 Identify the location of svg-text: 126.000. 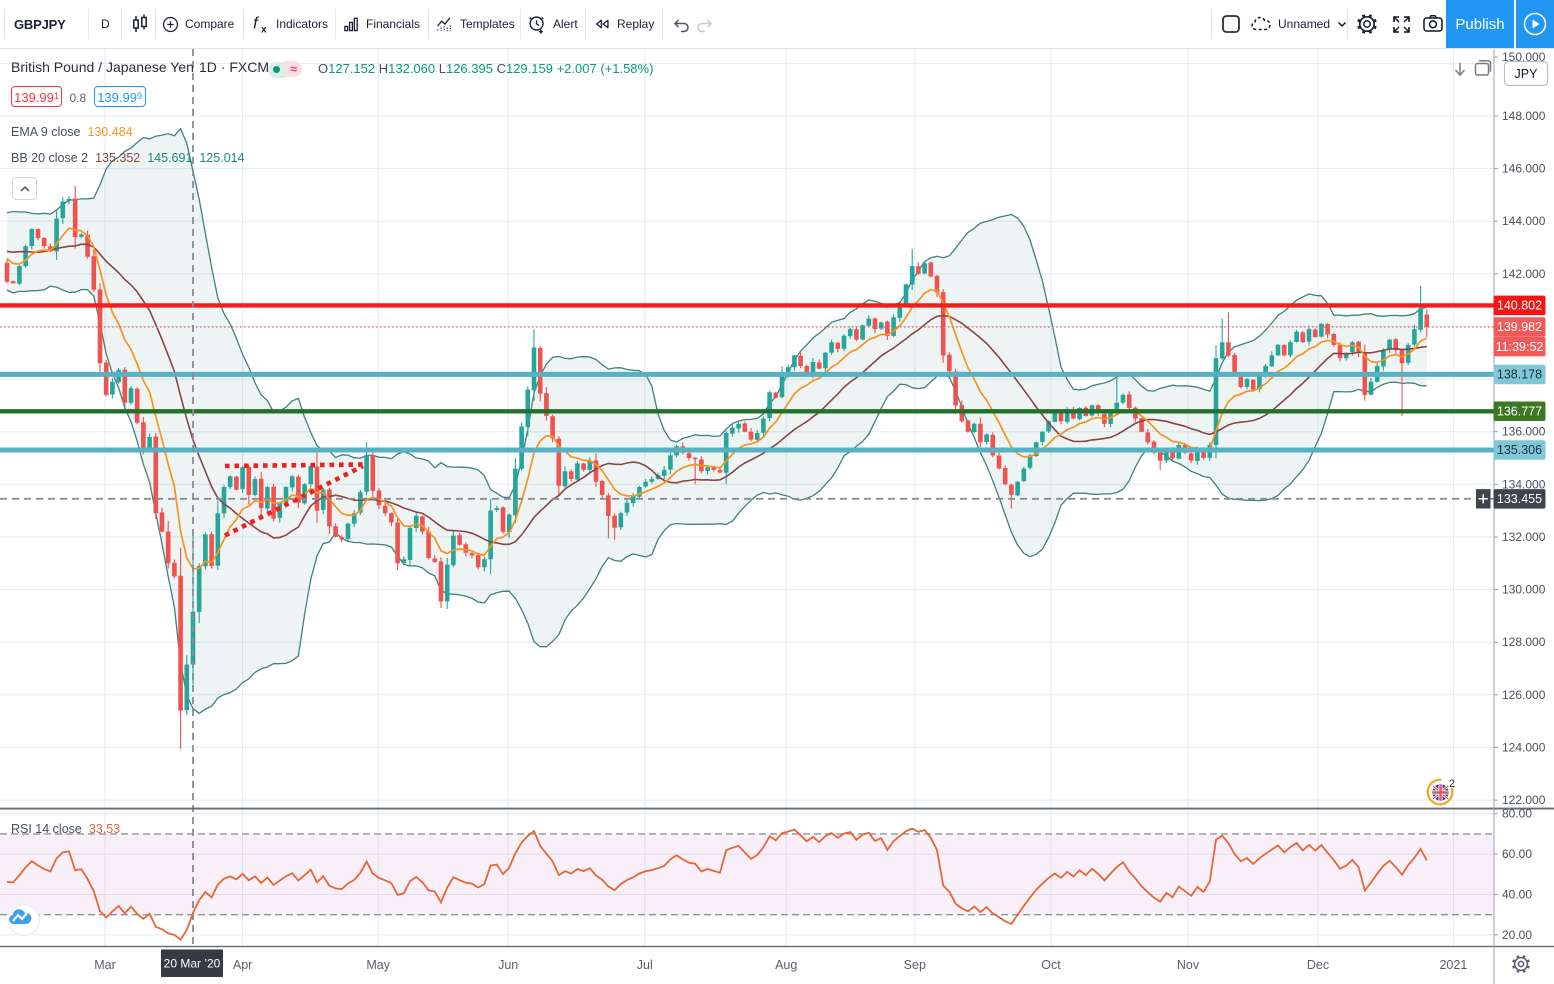
(1524, 695).